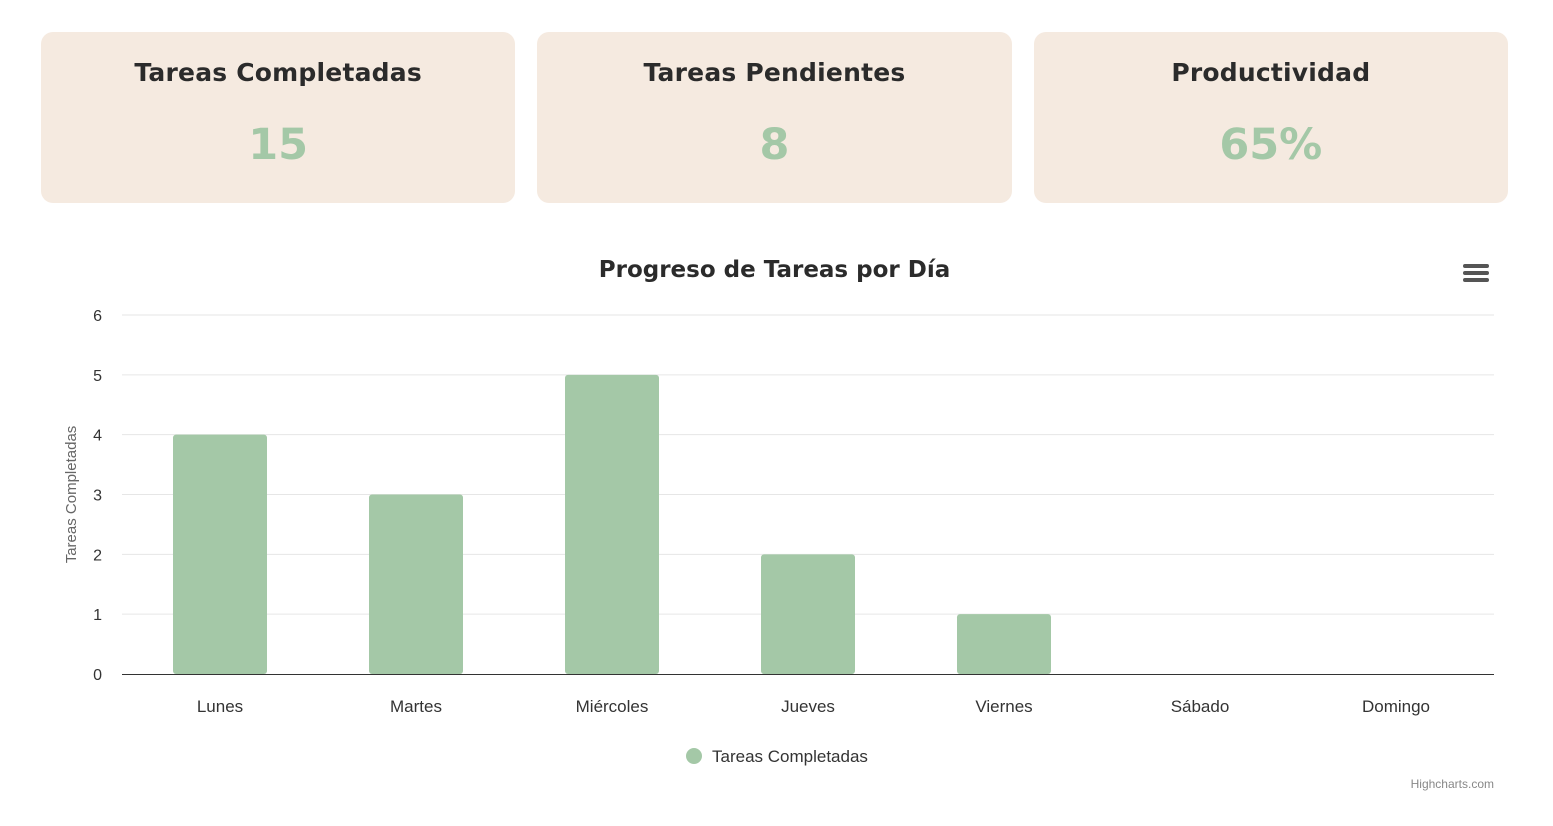 The height and width of the screenshot is (826, 1553). What do you see at coordinates (1396, 706) in the screenshot?
I see `x-tick-label: Domingo` at bounding box center [1396, 706].